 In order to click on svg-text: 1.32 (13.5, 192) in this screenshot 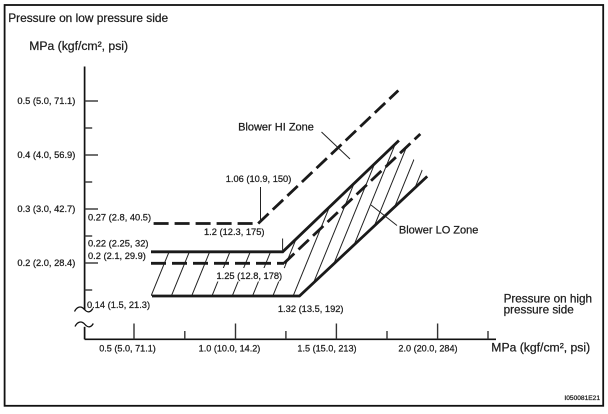, I will do `click(311, 309)`.